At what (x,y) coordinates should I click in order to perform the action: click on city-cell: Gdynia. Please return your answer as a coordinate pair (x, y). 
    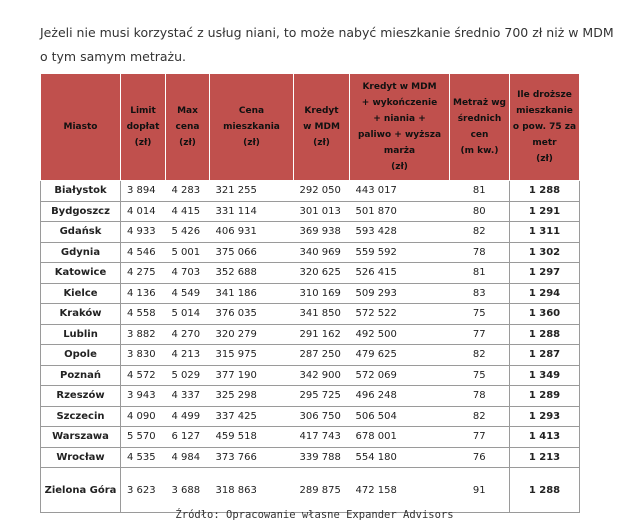
    Looking at the image, I should click on (80, 252).